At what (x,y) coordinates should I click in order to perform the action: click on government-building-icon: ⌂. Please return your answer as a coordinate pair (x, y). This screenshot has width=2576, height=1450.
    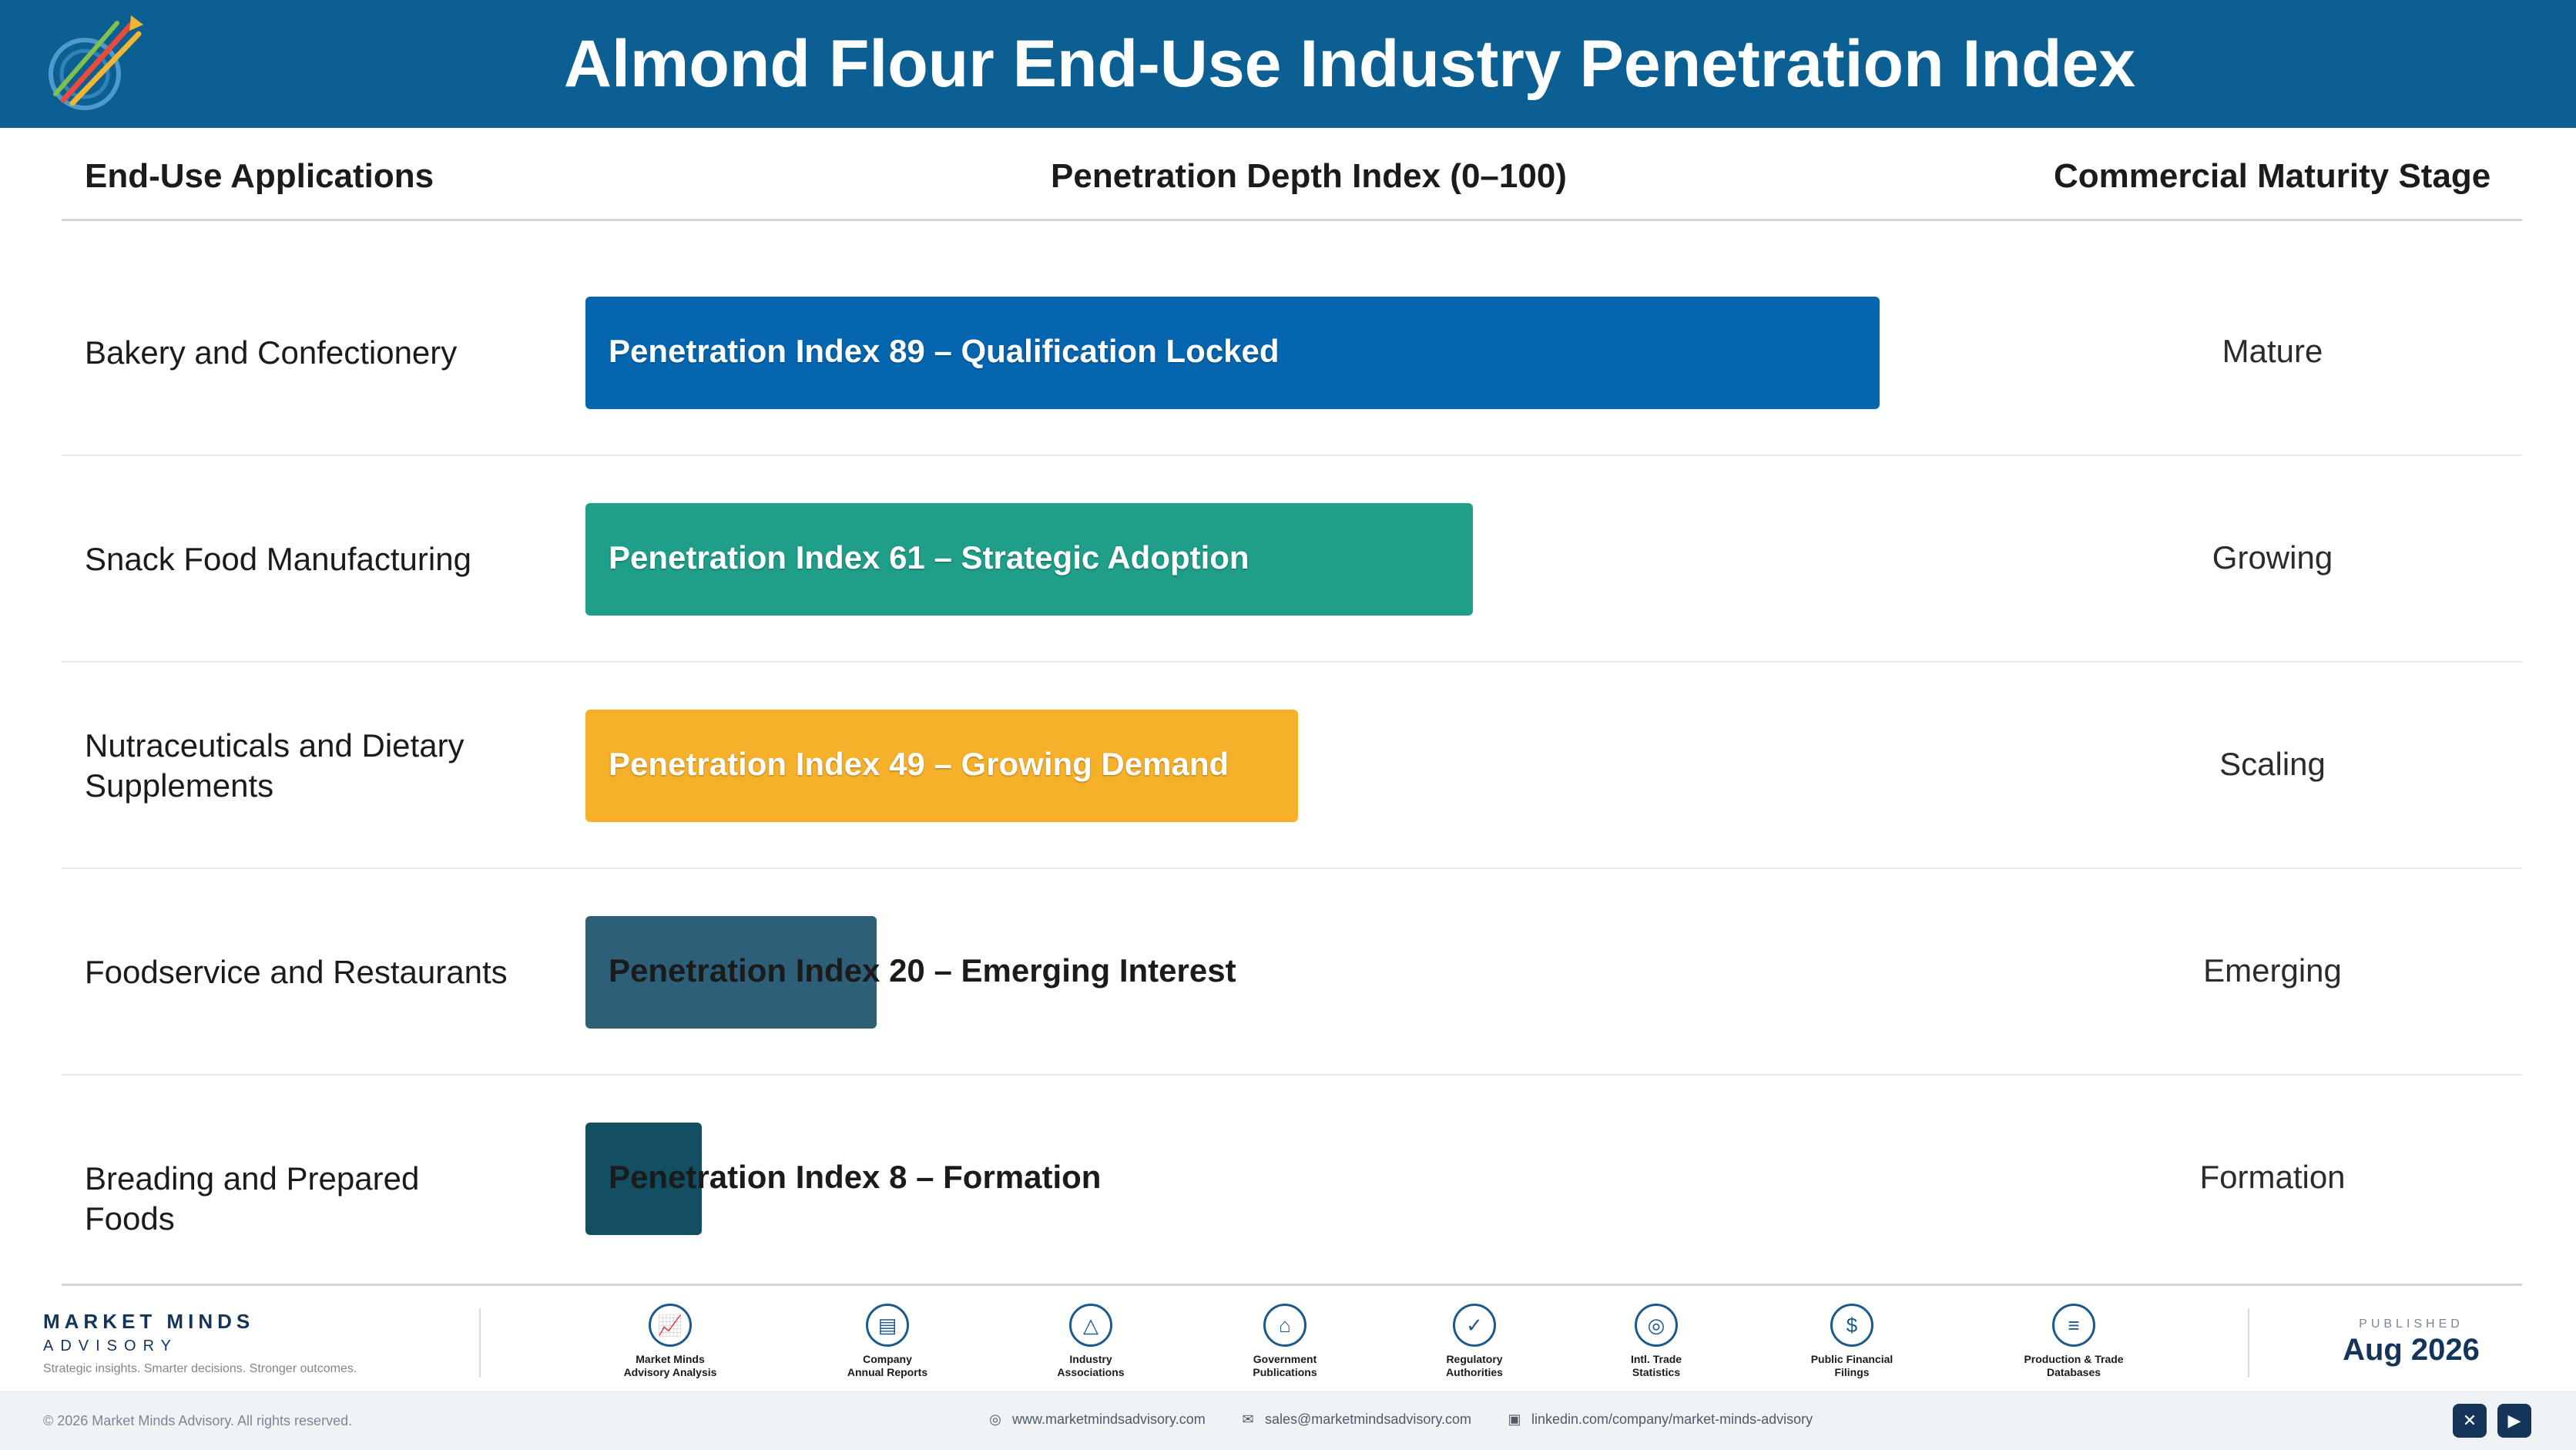
    Looking at the image, I should click on (1284, 1325).